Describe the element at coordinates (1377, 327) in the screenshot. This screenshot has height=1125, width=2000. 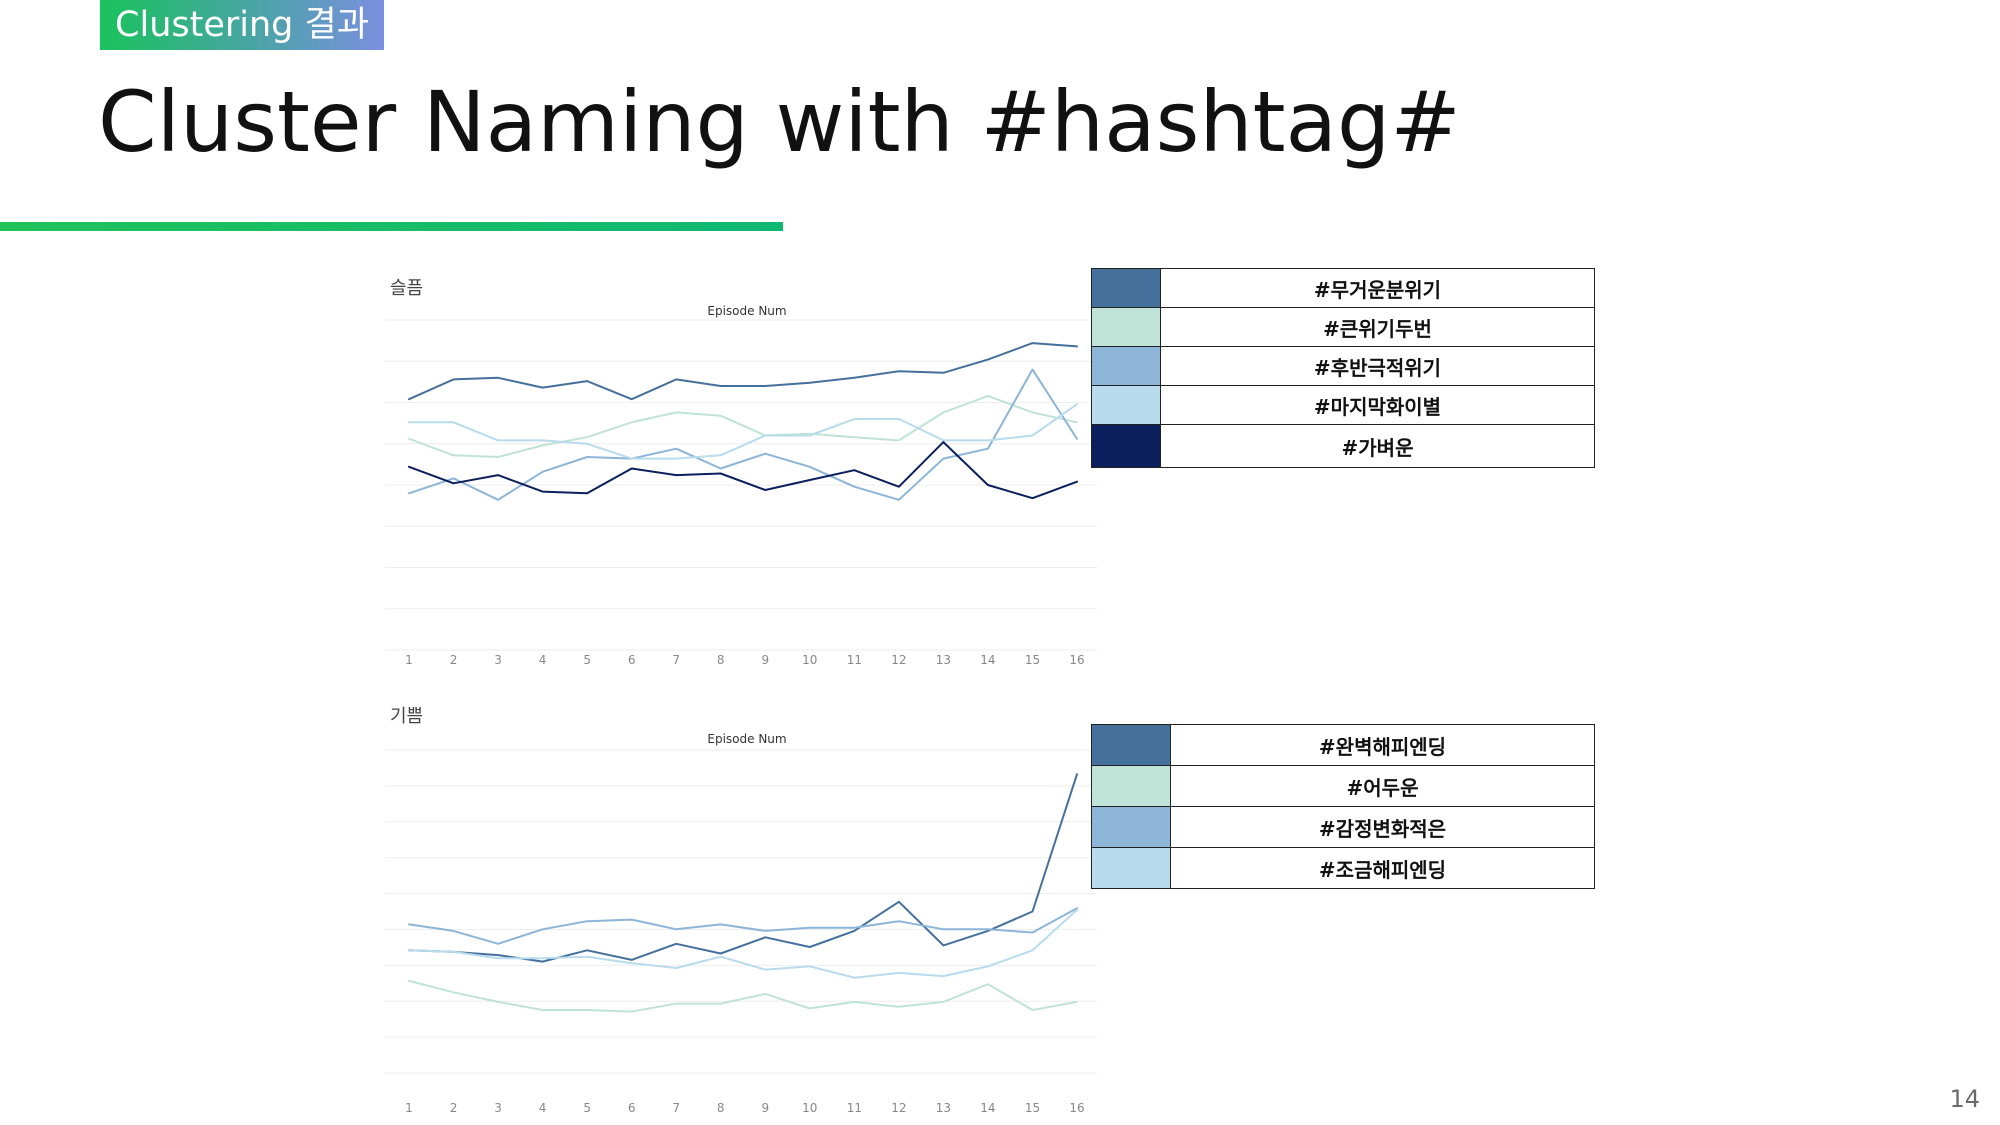
I see `legend-label: #큰위기두번` at that location.